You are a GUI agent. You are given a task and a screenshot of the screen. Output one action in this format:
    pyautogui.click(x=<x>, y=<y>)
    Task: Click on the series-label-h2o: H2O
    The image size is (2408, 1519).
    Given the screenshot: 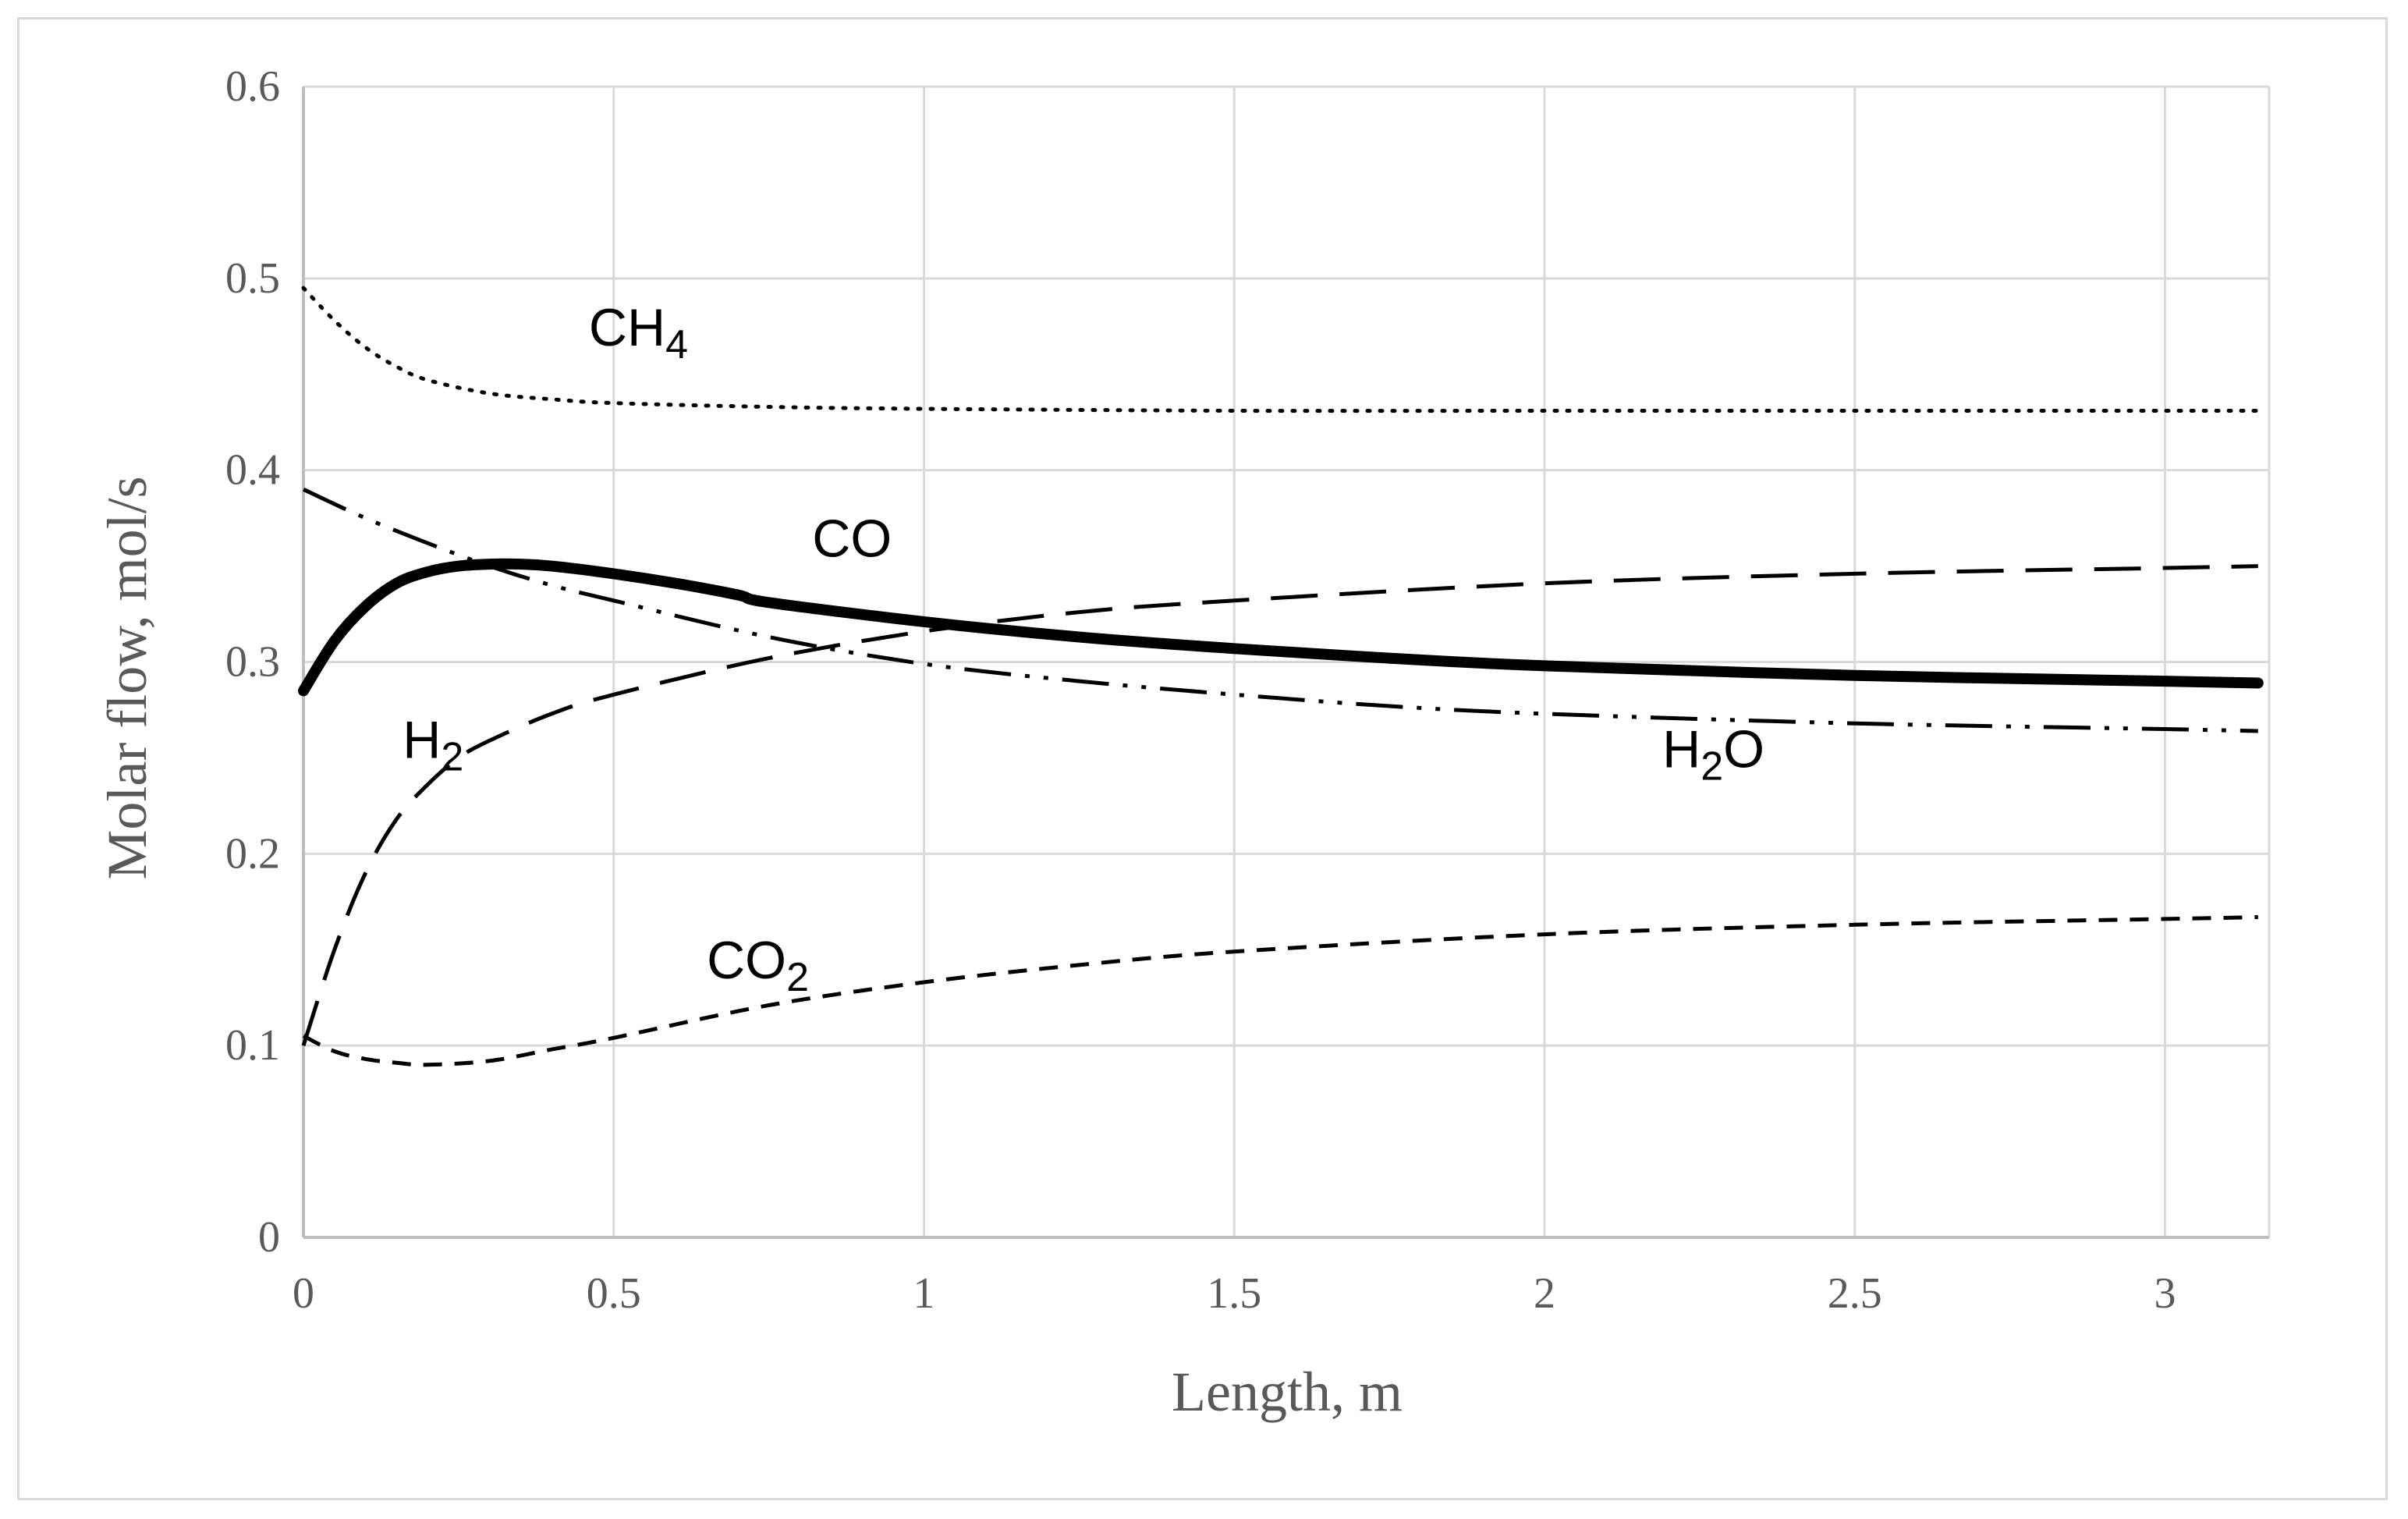 What is the action you would take?
    pyautogui.click(x=1713, y=755)
    